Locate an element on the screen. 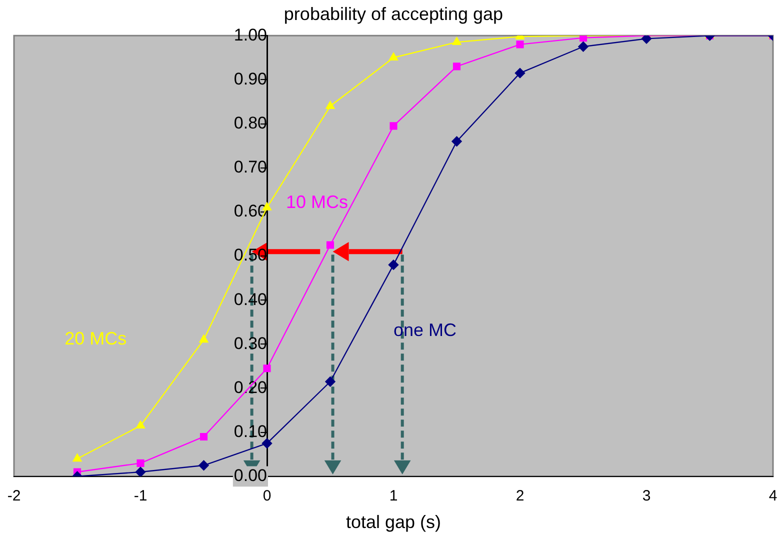 The image size is (781, 542). x-tick-label: 2 is located at coordinates (520, 496).